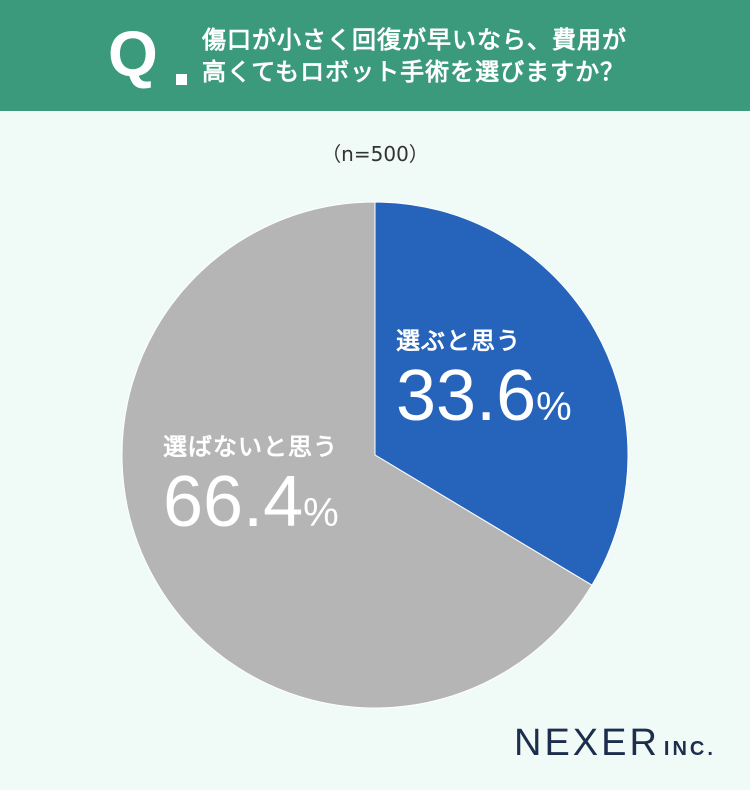  What do you see at coordinates (689, 749) in the screenshot?
I see `logo-suffix: INC.` at bounding box center [689, 749].